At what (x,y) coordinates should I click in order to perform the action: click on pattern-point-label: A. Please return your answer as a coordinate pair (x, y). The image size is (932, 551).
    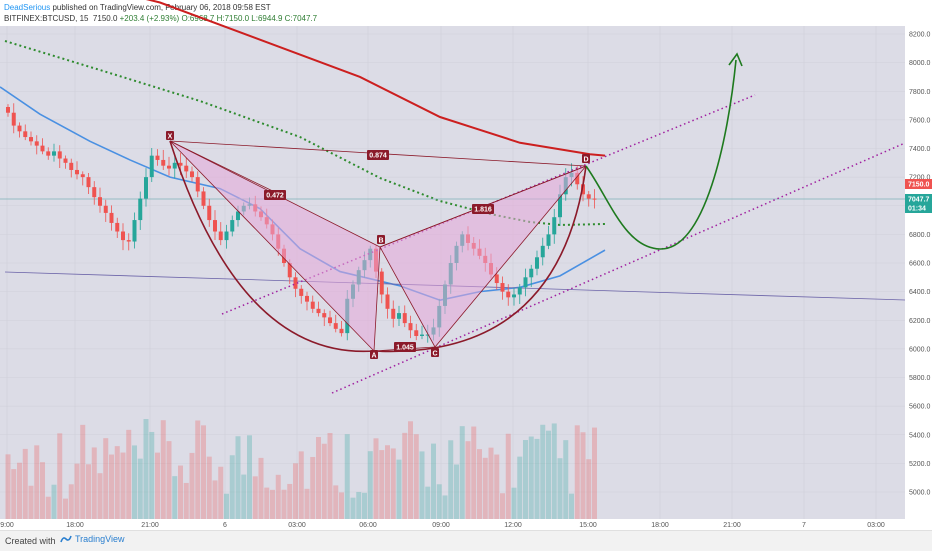
    Looking at the image, I should click on (373, 356).